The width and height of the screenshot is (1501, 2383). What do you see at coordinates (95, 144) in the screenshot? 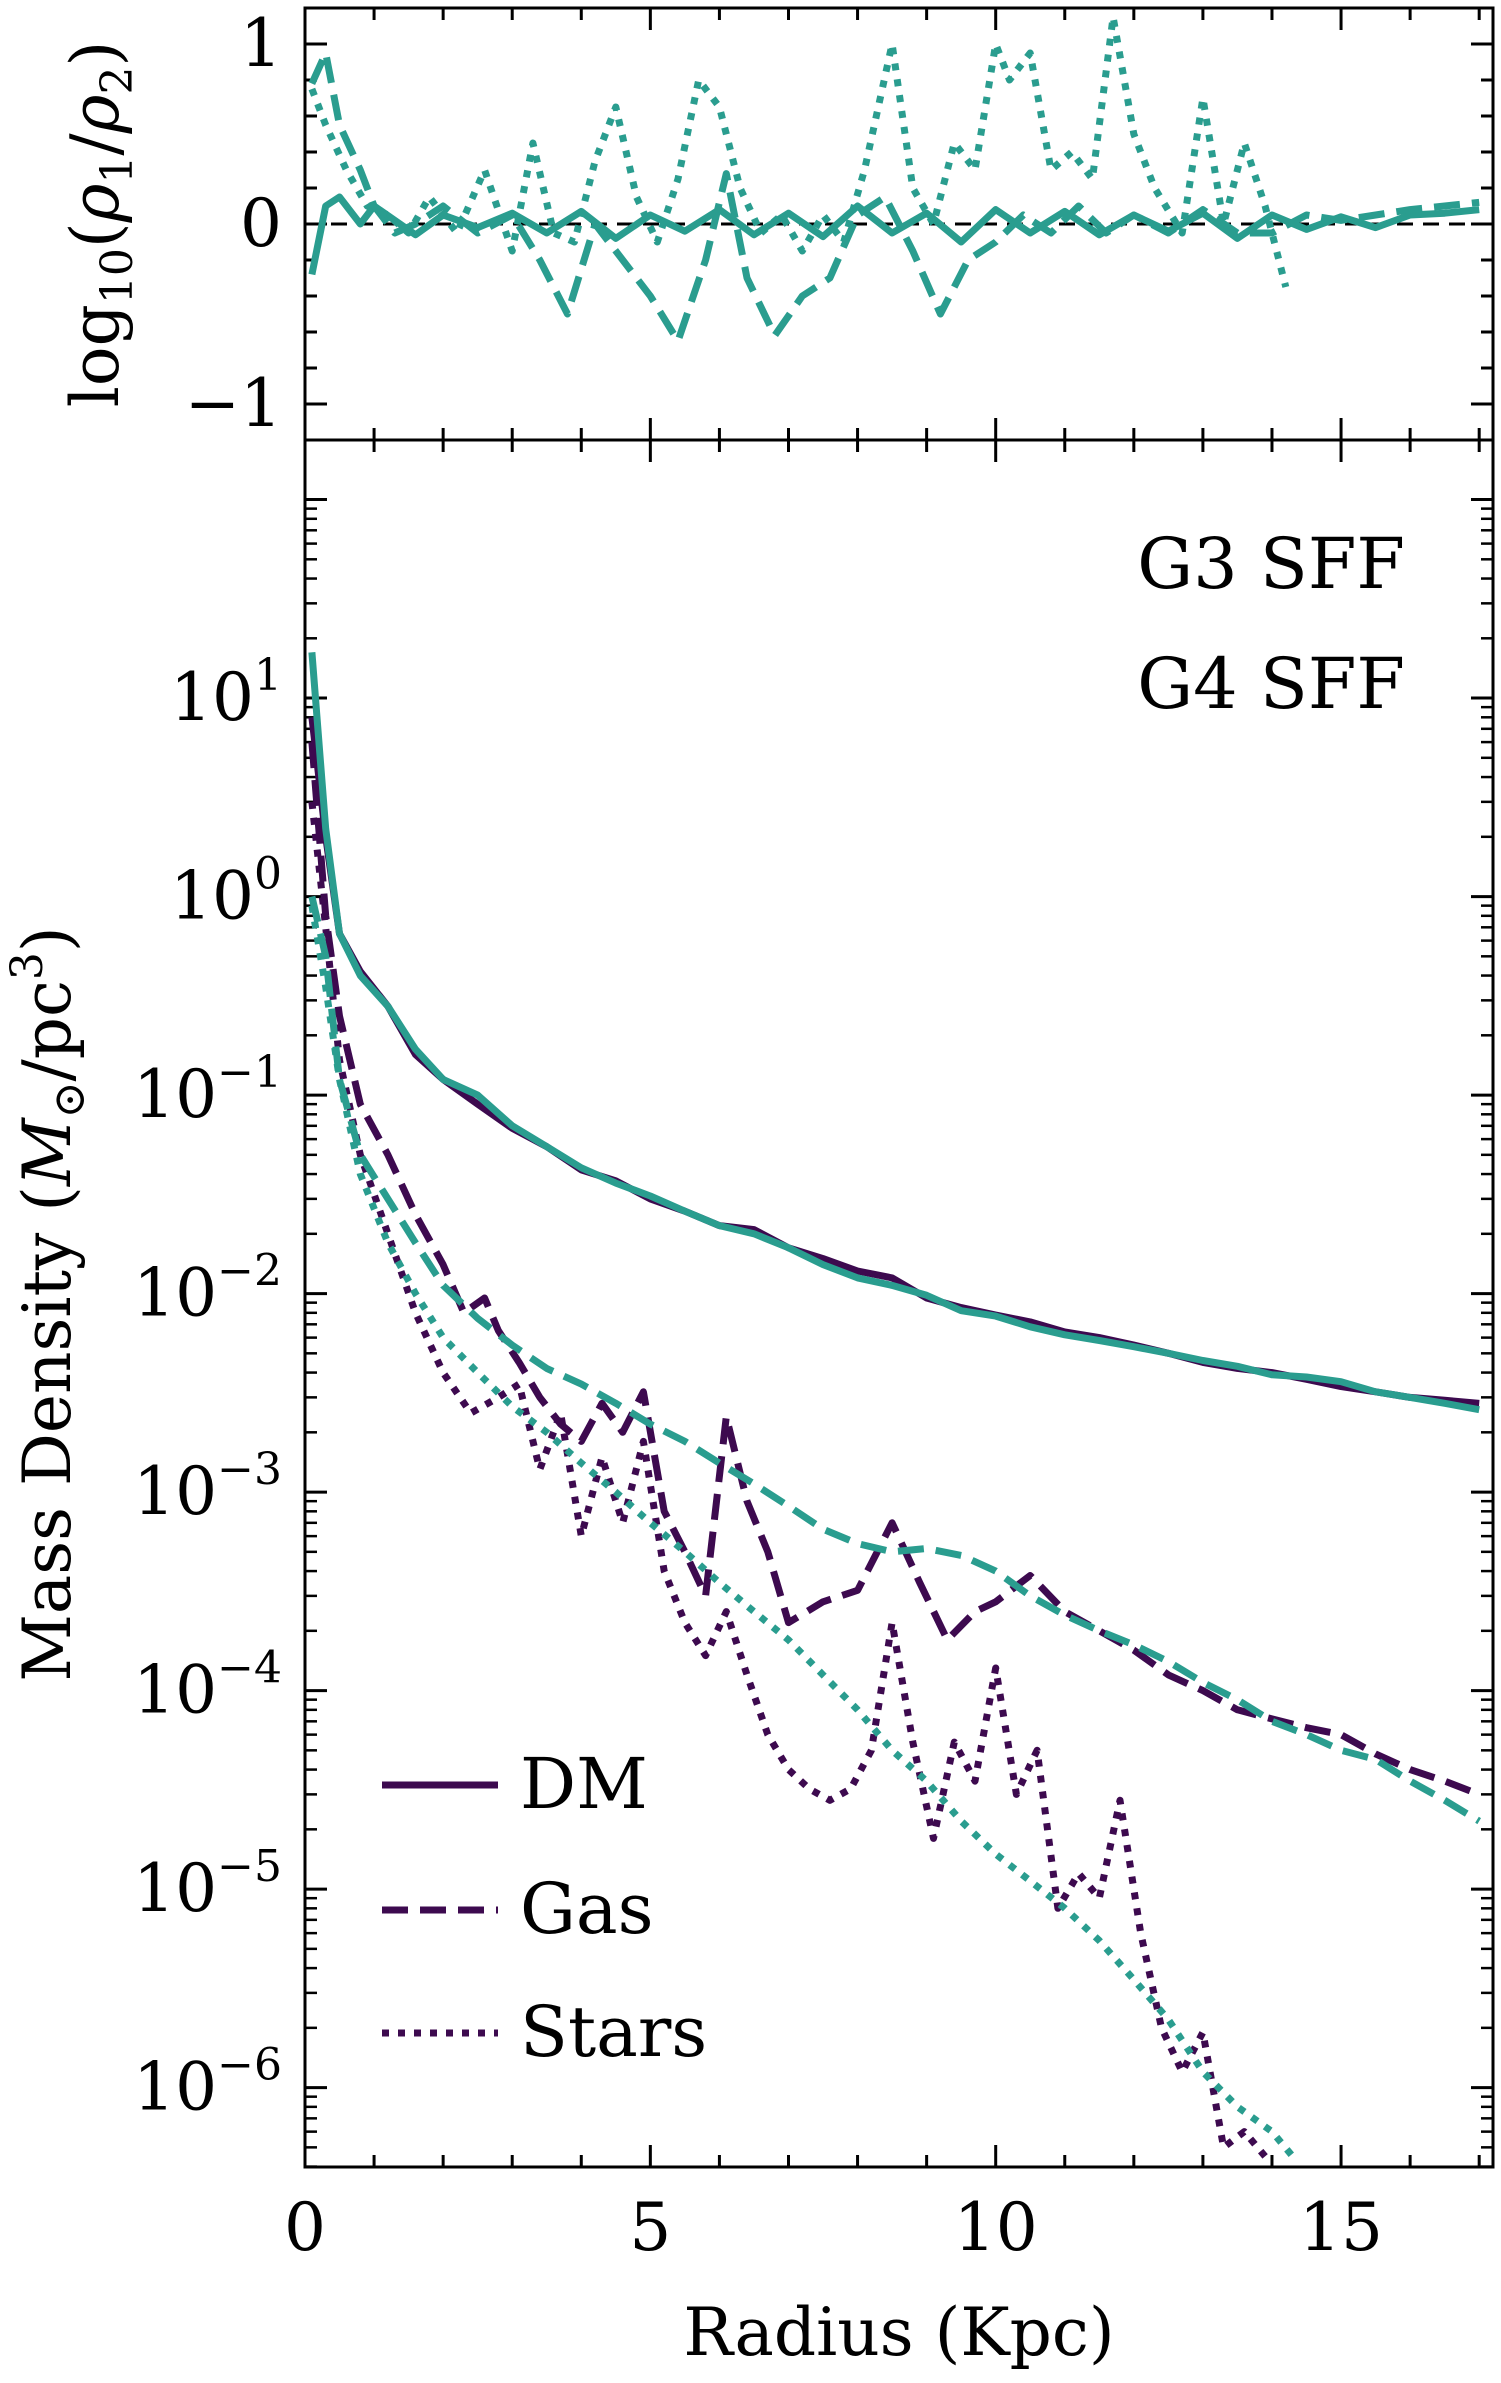
I see `top-ylabel-slash: /` at bounding box center [95, 144].